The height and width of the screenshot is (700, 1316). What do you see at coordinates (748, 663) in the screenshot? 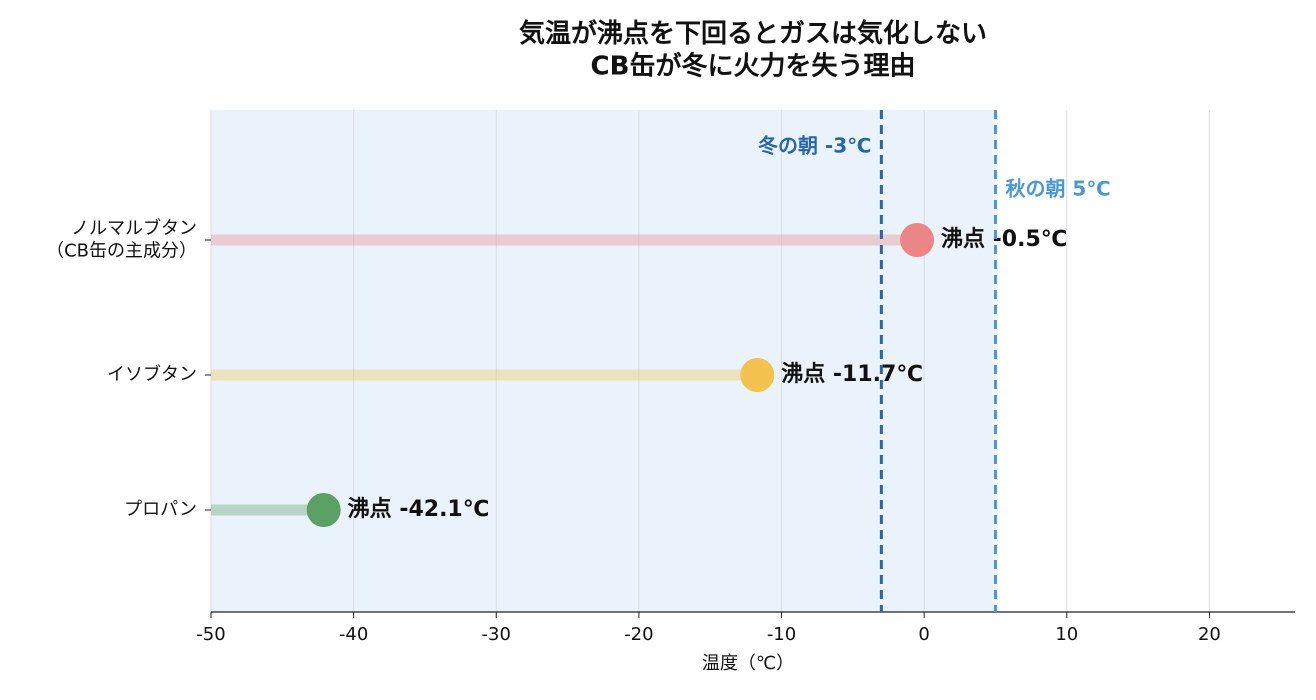
I see `x-axis-label: 温度（℃）` at bounding box center [748, 663].